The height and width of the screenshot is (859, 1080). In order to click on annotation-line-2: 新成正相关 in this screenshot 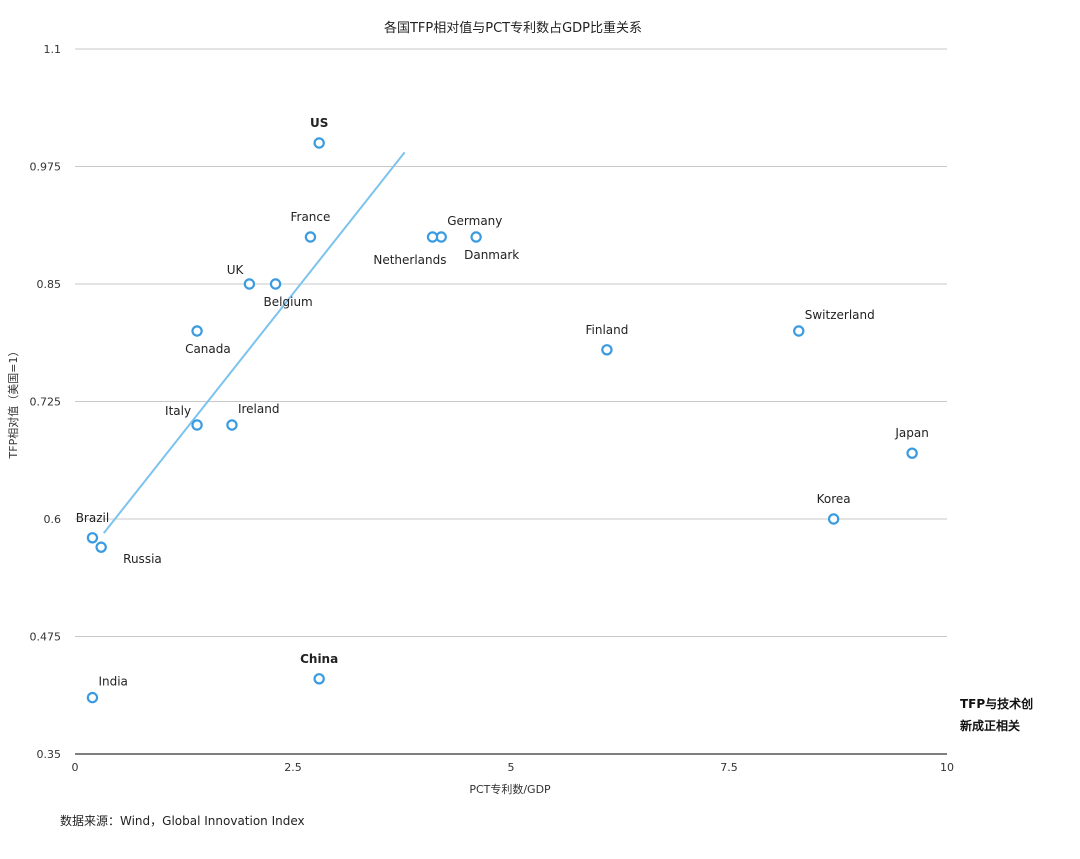, I will do `click(990, 726)`.